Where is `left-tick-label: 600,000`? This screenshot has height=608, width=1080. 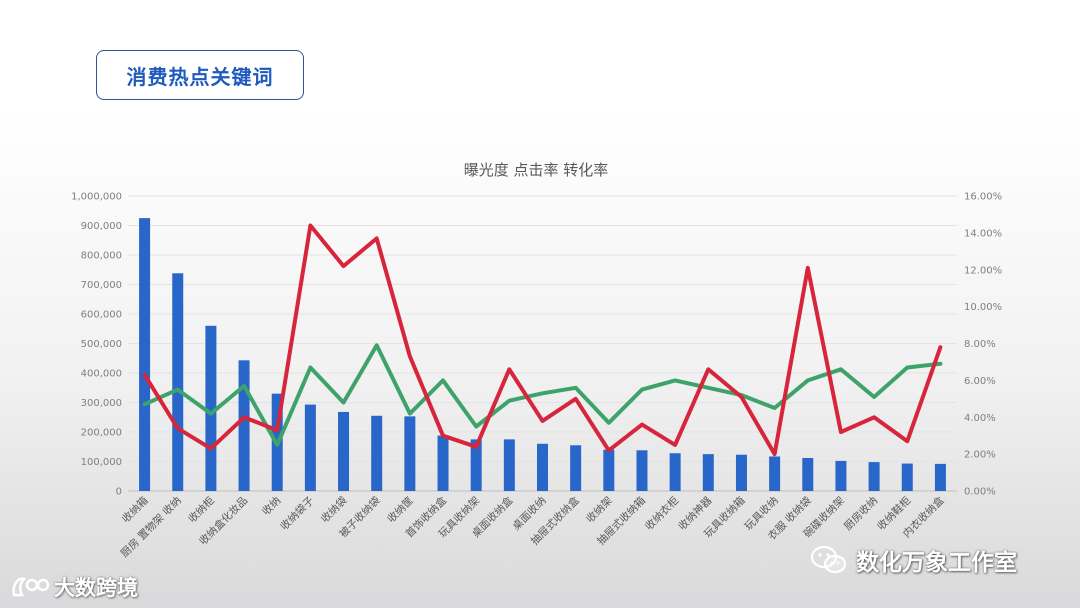
left-tick-label: 600,000 is located at coordinates (101, 315).